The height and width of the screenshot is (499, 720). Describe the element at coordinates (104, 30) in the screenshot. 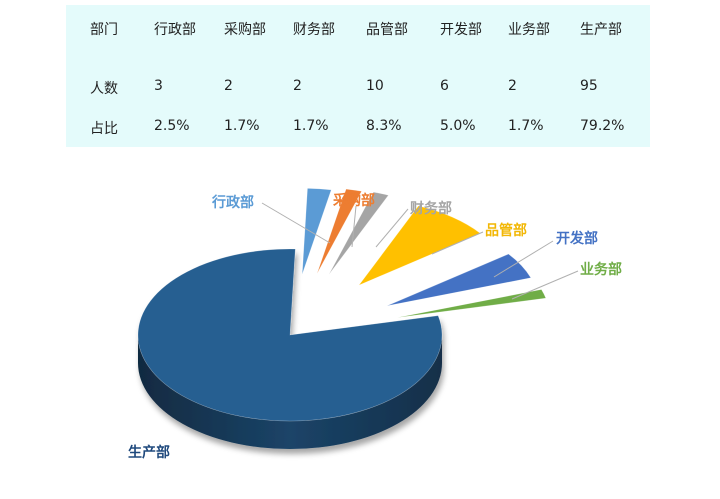

I see `header-label: 部门` at that location.